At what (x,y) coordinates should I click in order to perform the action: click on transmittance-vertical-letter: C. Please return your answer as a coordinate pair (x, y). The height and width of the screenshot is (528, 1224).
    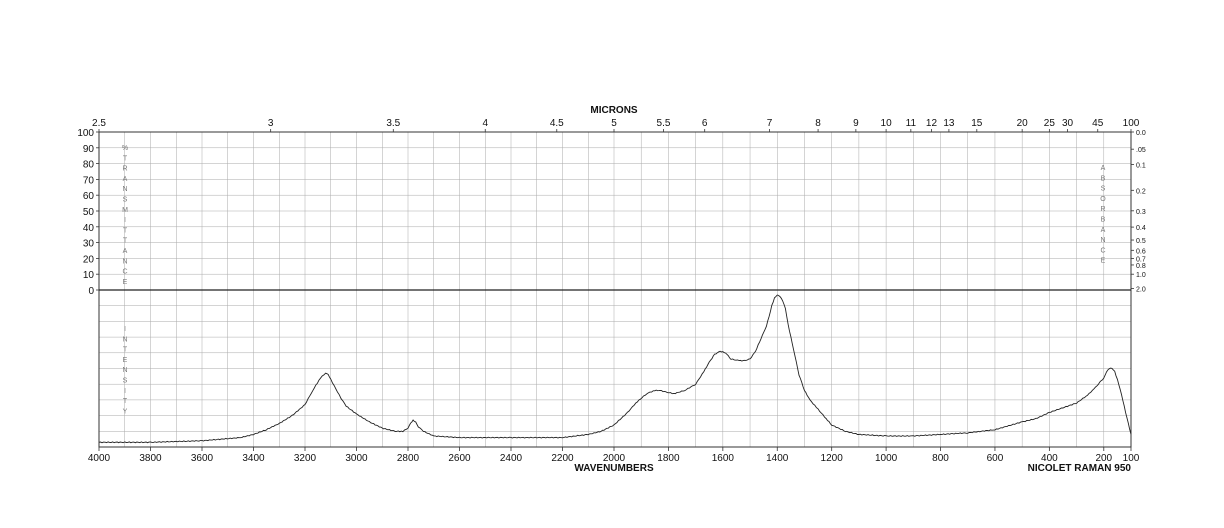
    Looking at the image, I should click on (124, 272).